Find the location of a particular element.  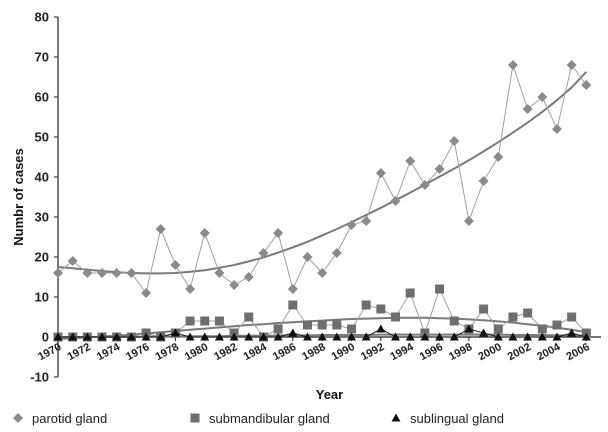

y-tick-label: 10 is located at coordinates (42, 297).